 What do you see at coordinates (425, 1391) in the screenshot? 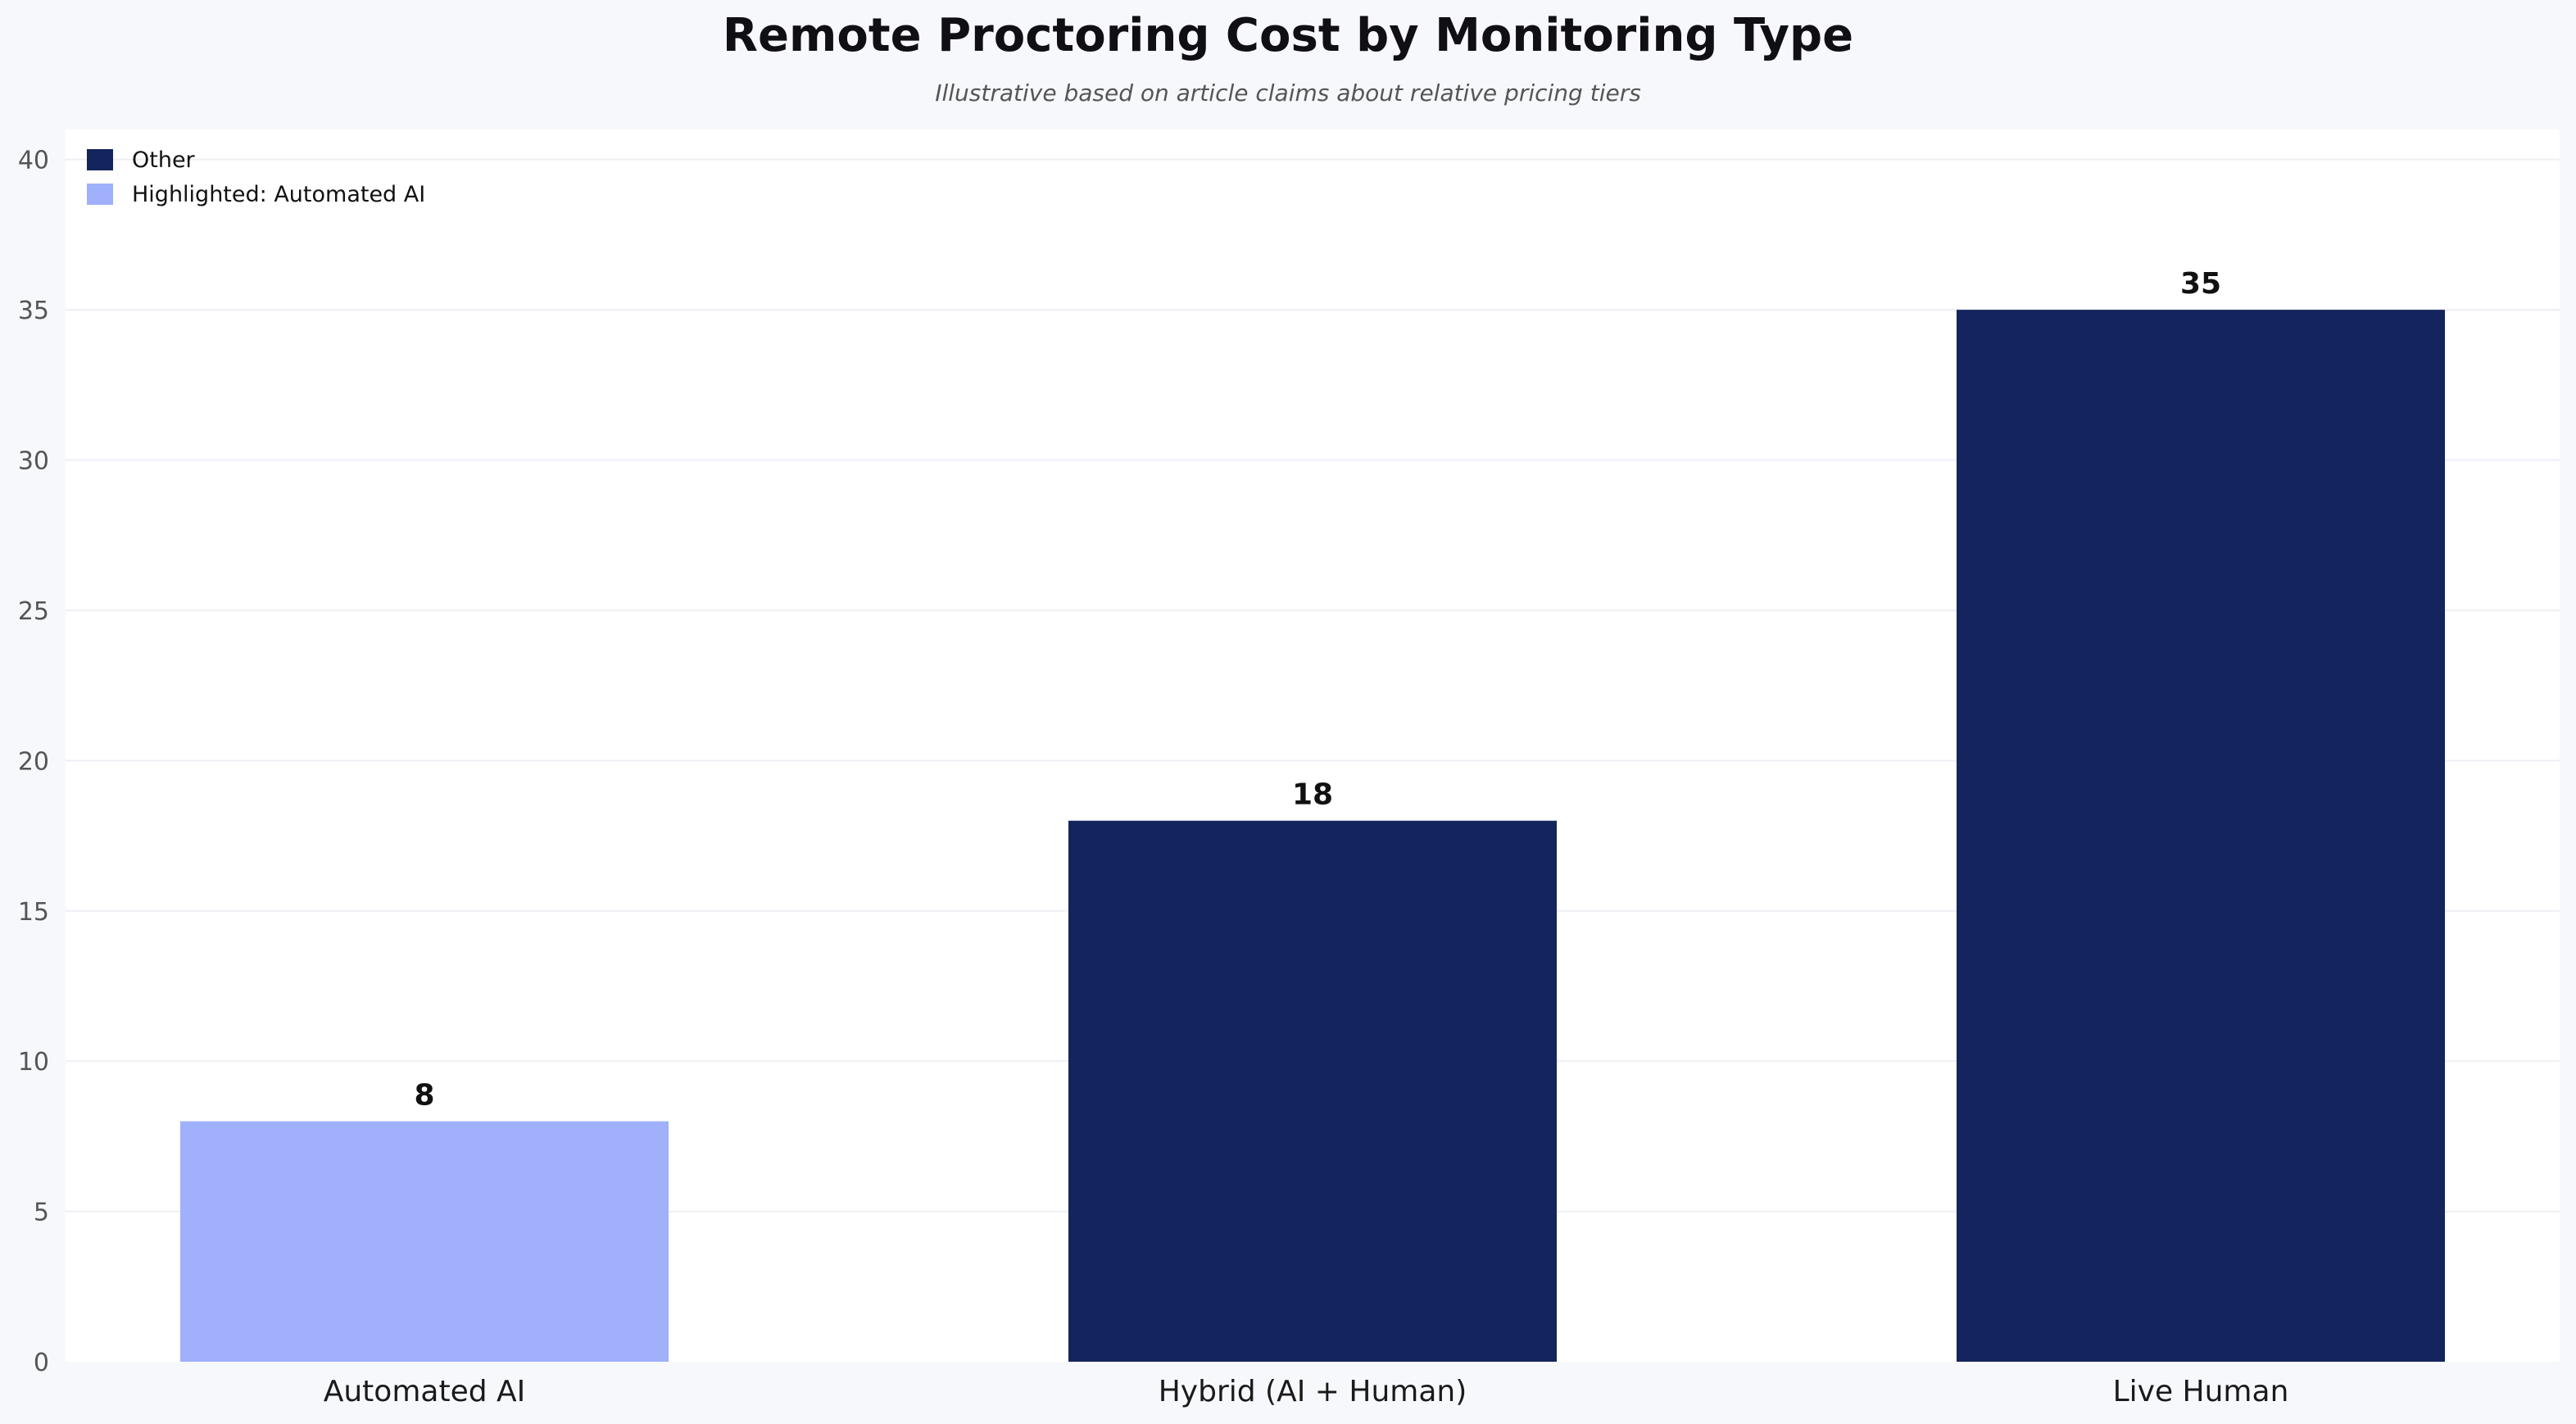
I see `x-tick-label-automated-ai: Automated AI` at bounding box center [425, 1391].